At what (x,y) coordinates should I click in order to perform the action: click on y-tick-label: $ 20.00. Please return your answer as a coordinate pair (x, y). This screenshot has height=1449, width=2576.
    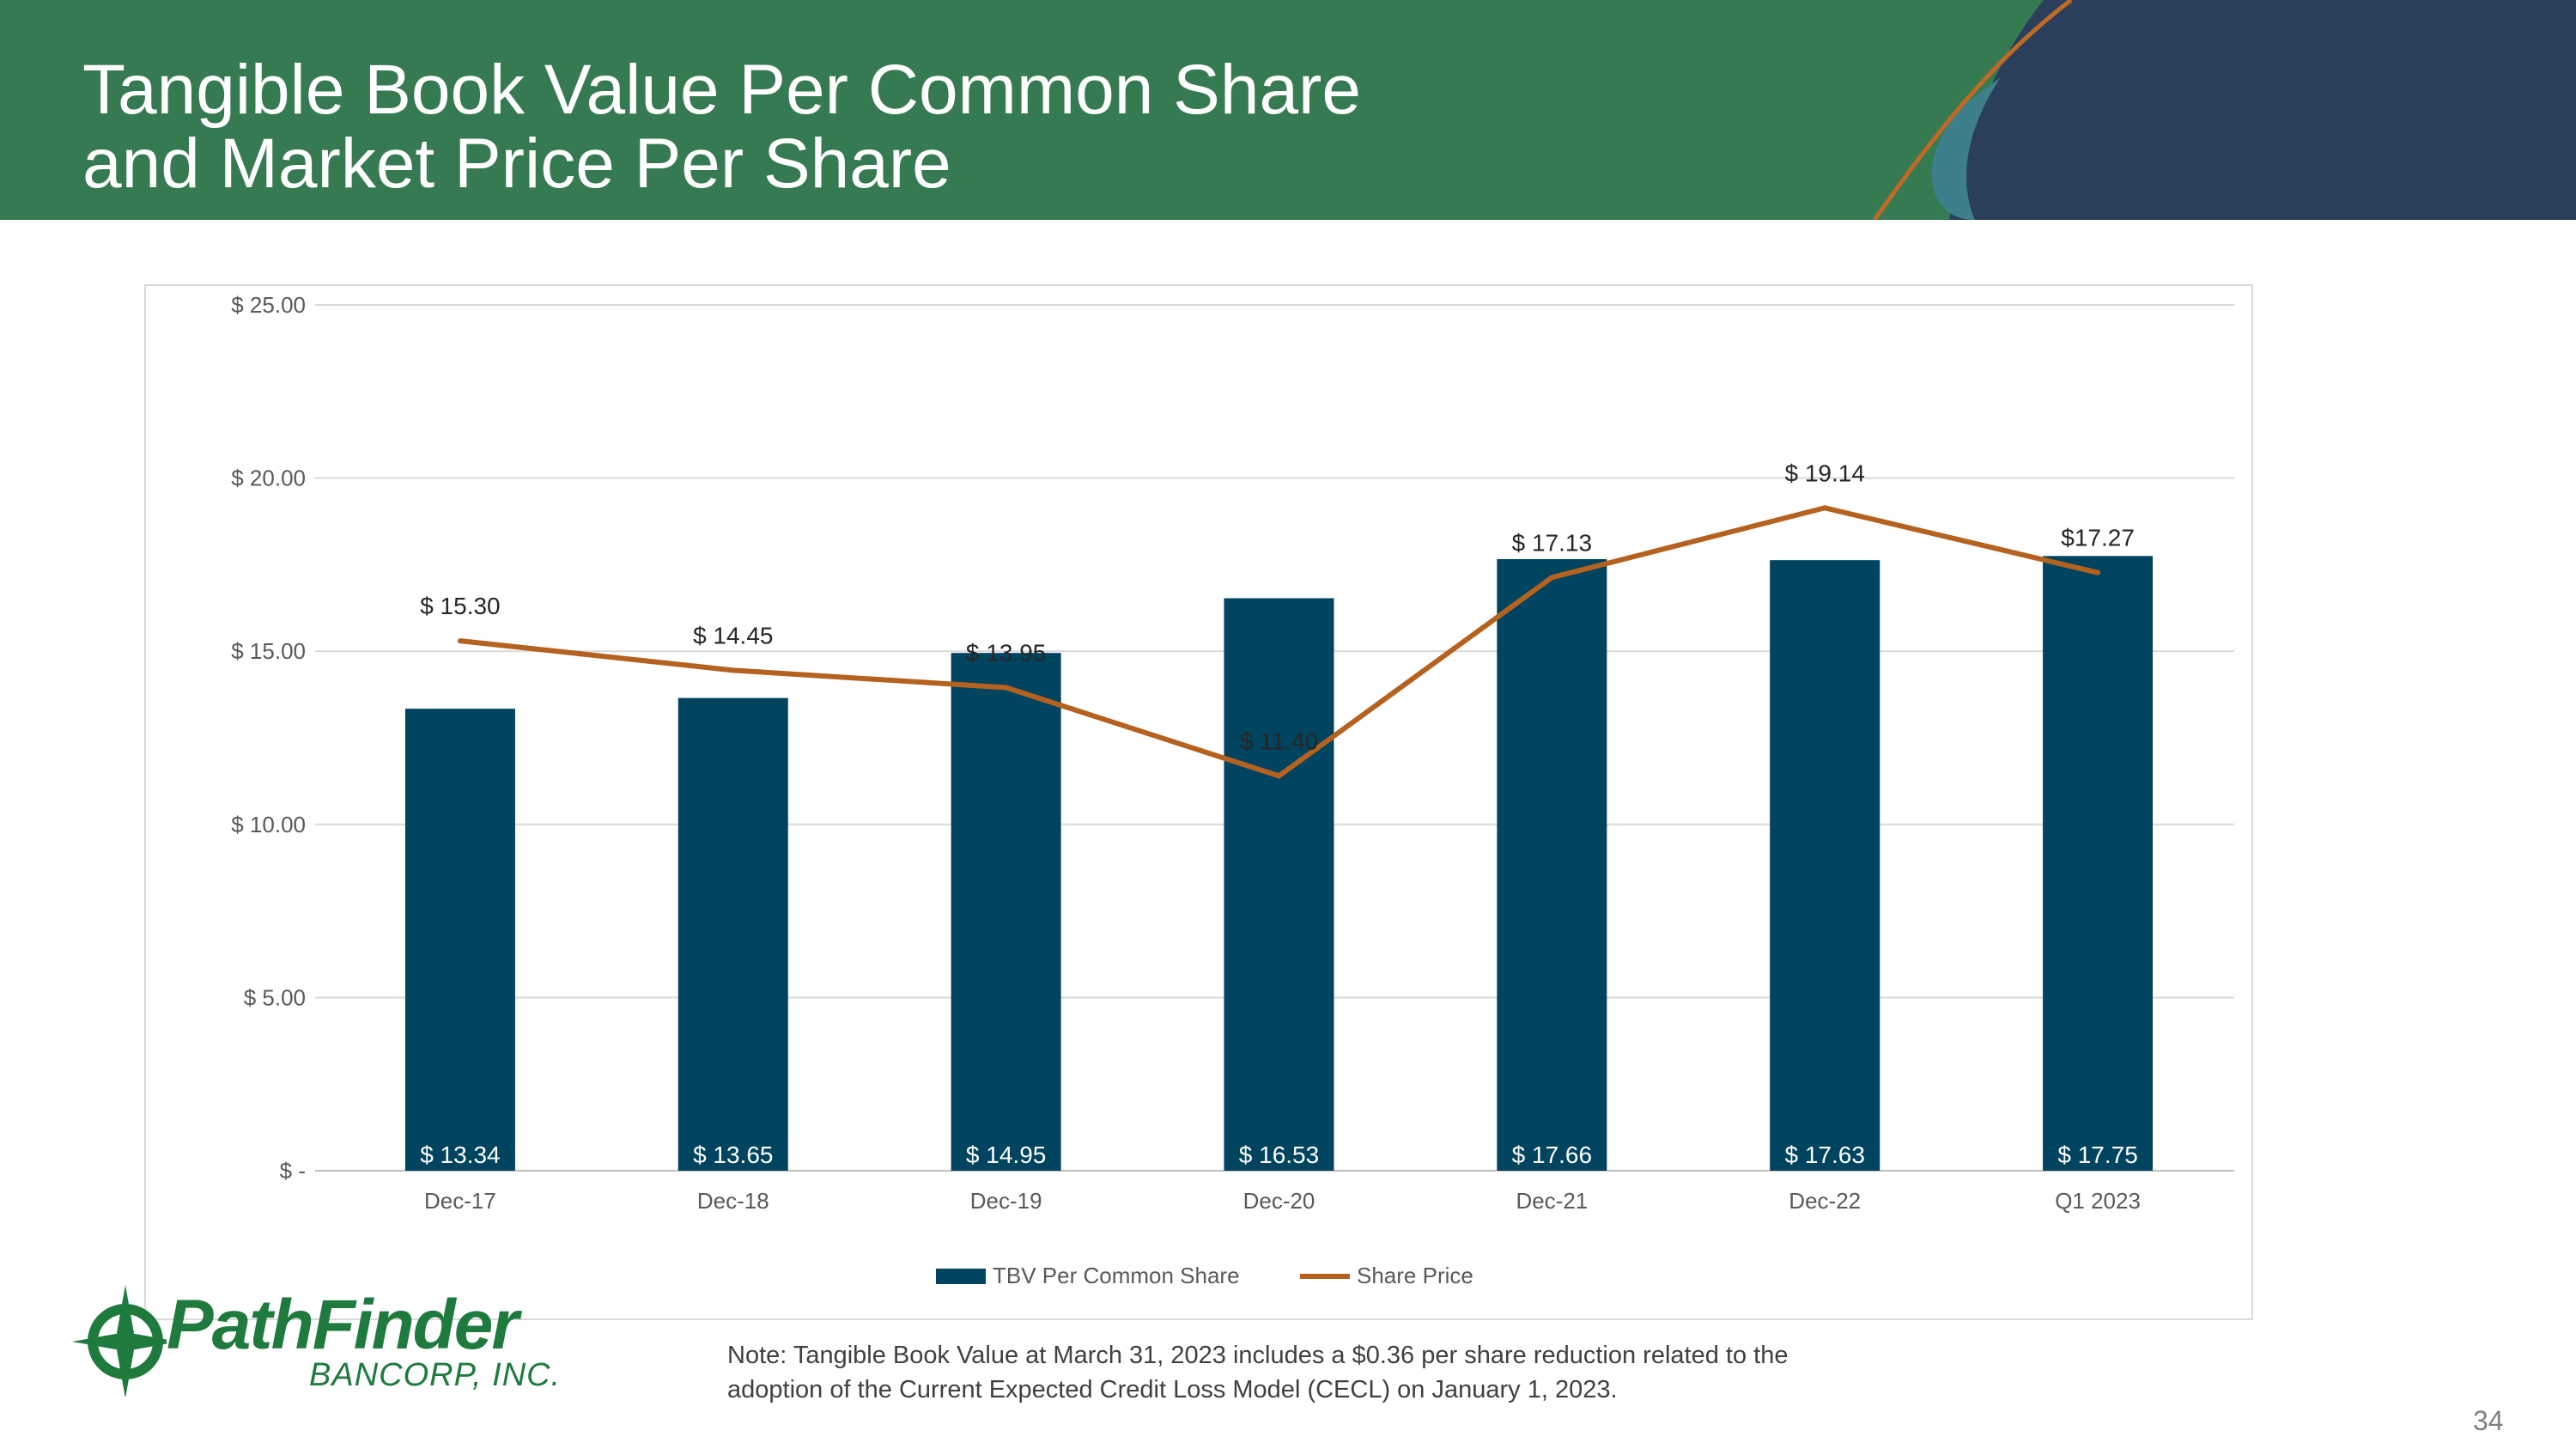
    Looking at the image, I should click on (269, 478).